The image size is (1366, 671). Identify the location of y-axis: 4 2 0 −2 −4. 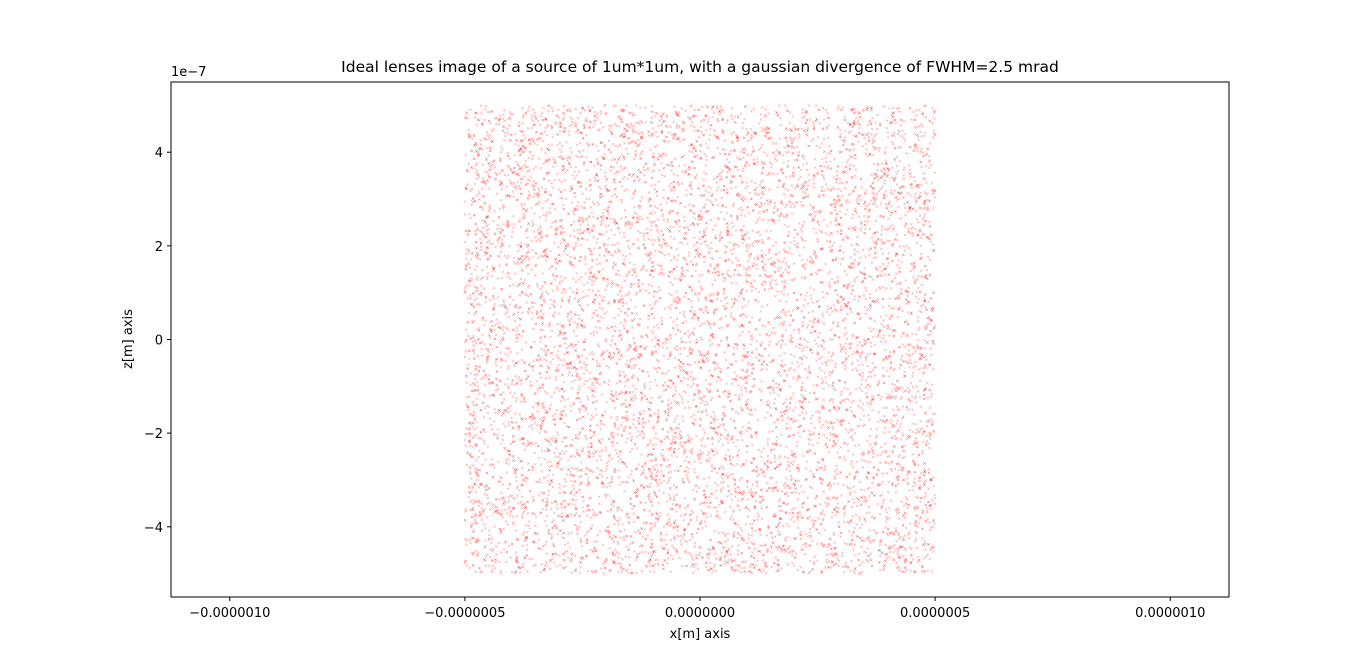
(157, 341).